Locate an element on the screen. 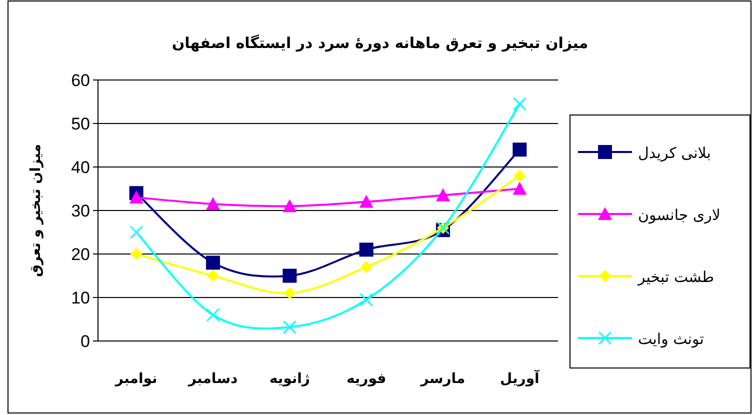  y-tick-label: 50 is located at coordinates (80, 124).